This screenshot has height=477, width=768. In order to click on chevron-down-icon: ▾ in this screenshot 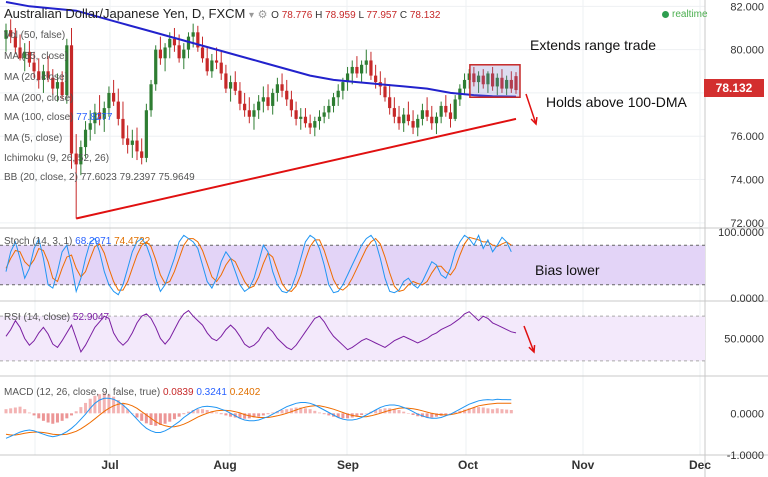, I will do `click(251, 15)`.